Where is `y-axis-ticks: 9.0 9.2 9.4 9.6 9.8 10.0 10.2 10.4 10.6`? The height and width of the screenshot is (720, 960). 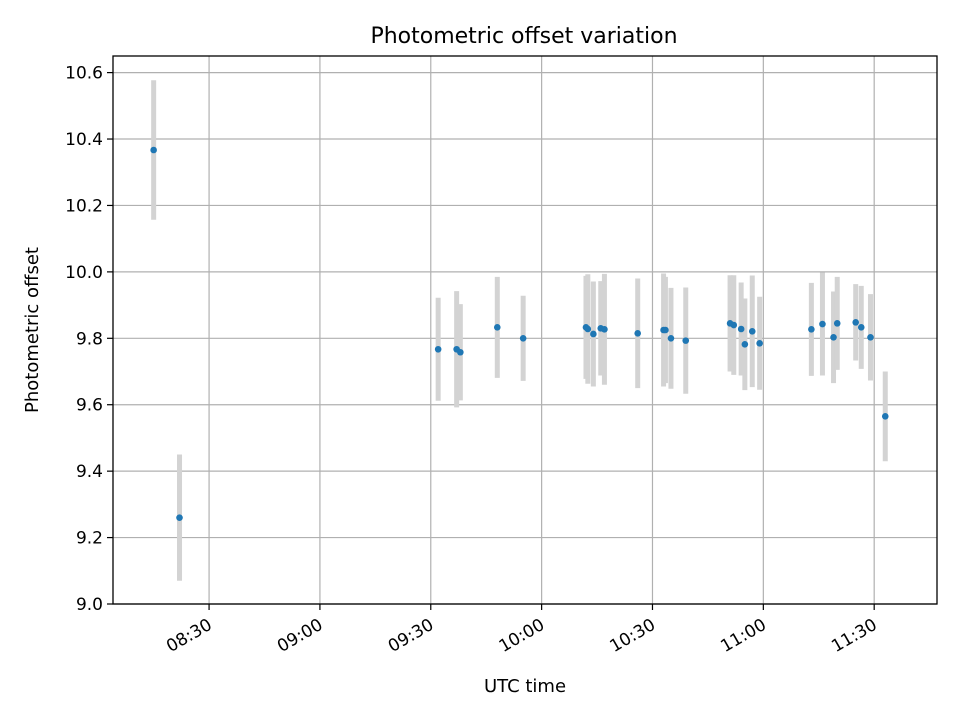
y-axis-ticks: 9.0 9.2 9.4 9.6 9.8 10.0 10.2 10.4 10.6 is located at coordinates (89, 339).